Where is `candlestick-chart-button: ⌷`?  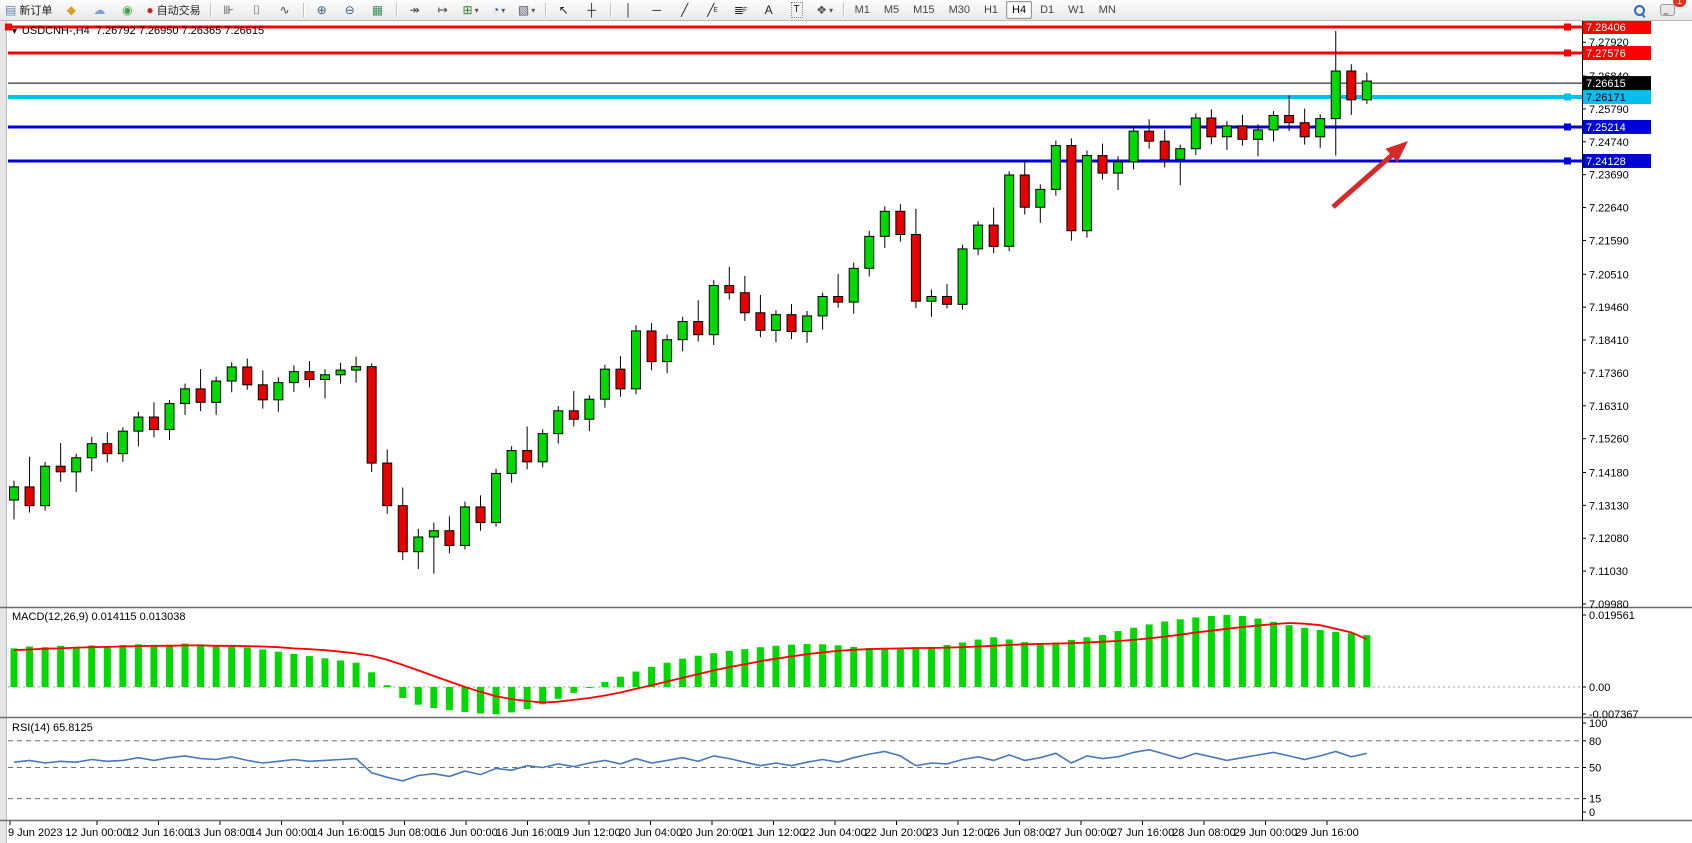 candlestick-chart-button: ⌷ is located at coordinates (257, 10).